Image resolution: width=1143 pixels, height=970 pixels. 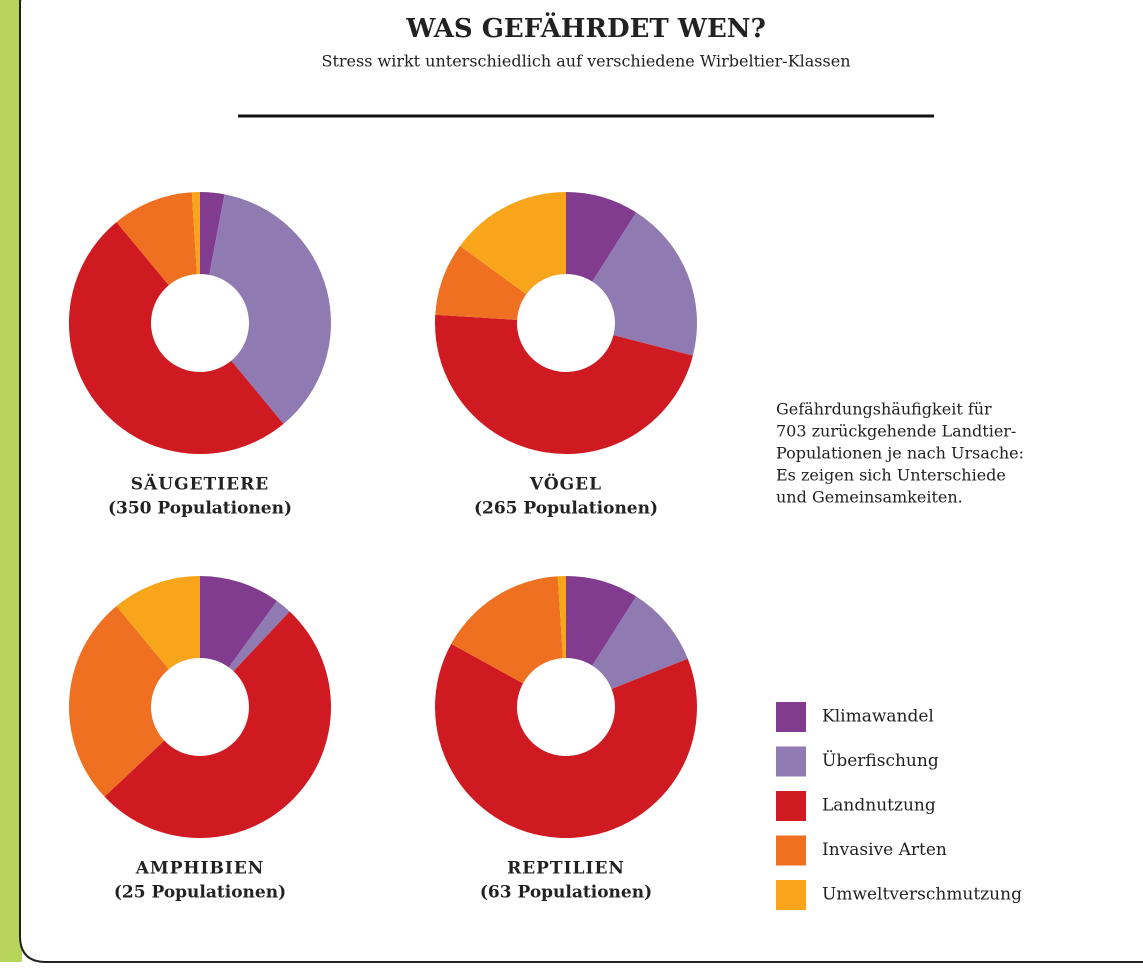 I want to click on note-line: Gefährdungshäufigkeit für, so click(x=884, y=409).